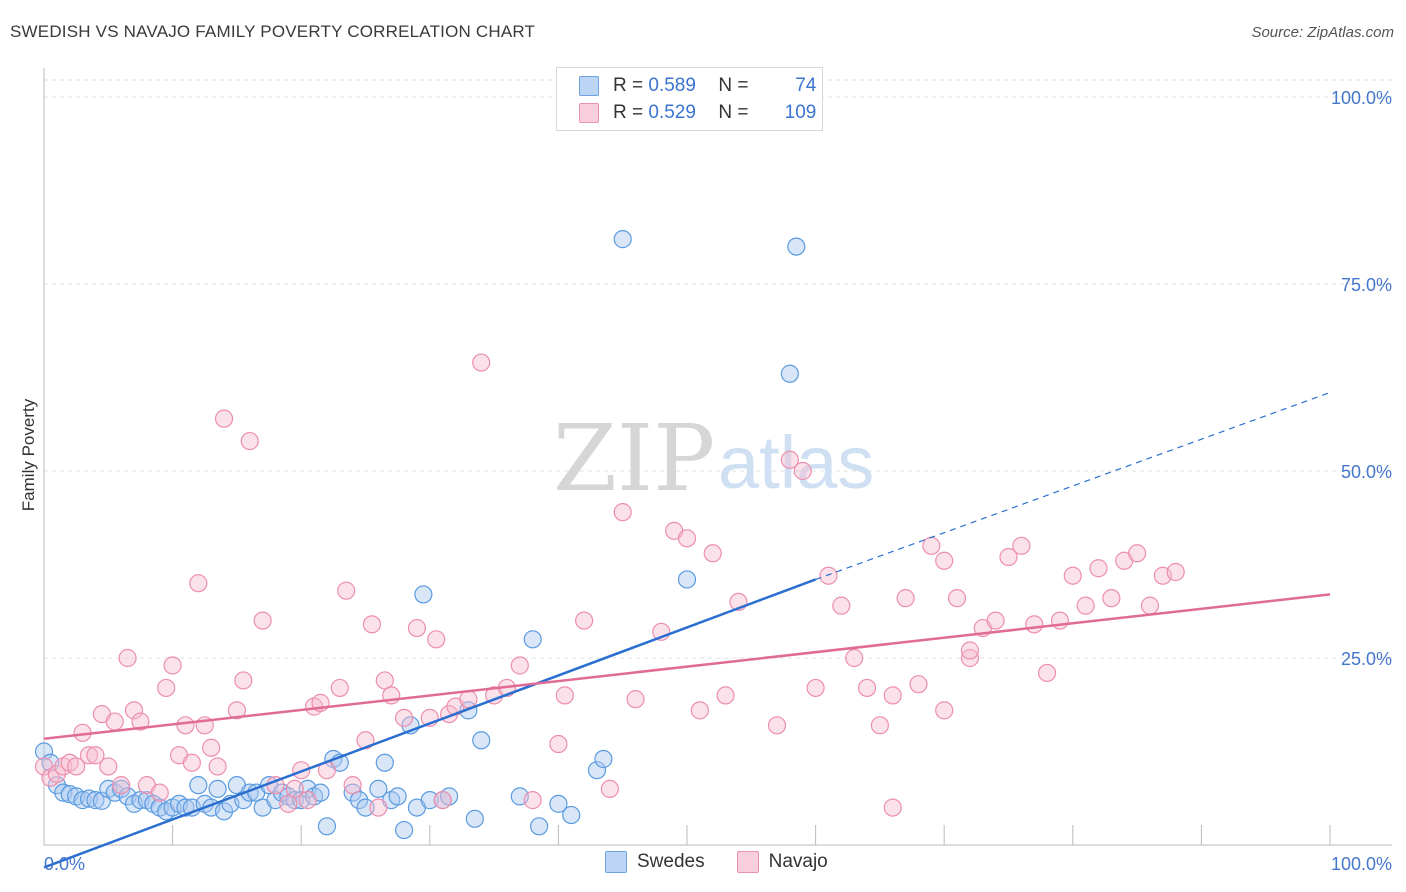  What do you see at coordinates (28, 454) in the screenshot?
I see `y-axis-label: Family Poverty` at bounding box center [28, 454].